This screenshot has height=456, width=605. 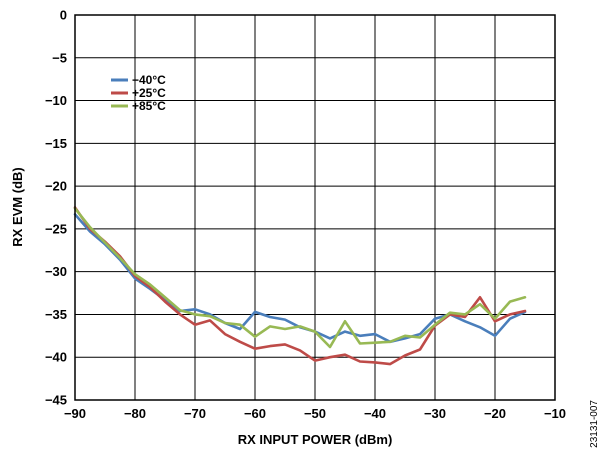 What do you see at coordinates (56, 228) in the screenshot?
I see `y-tick-label: −25` at bounding box center [56, 228].